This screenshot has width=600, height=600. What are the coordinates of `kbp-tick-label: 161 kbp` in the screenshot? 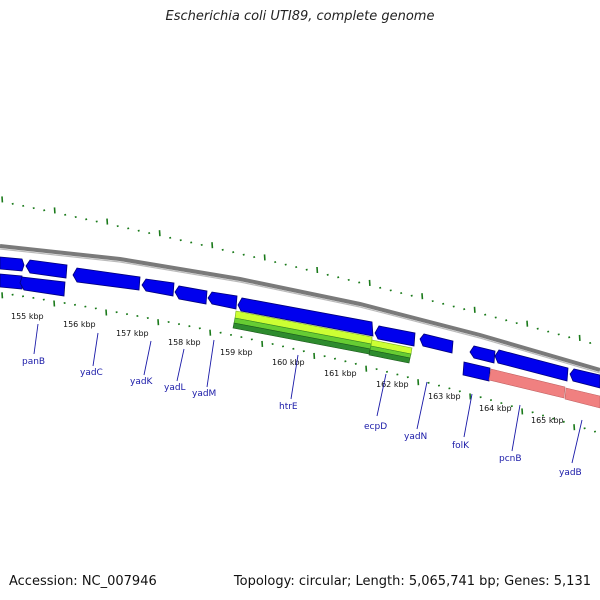 It's located at (340, 373).